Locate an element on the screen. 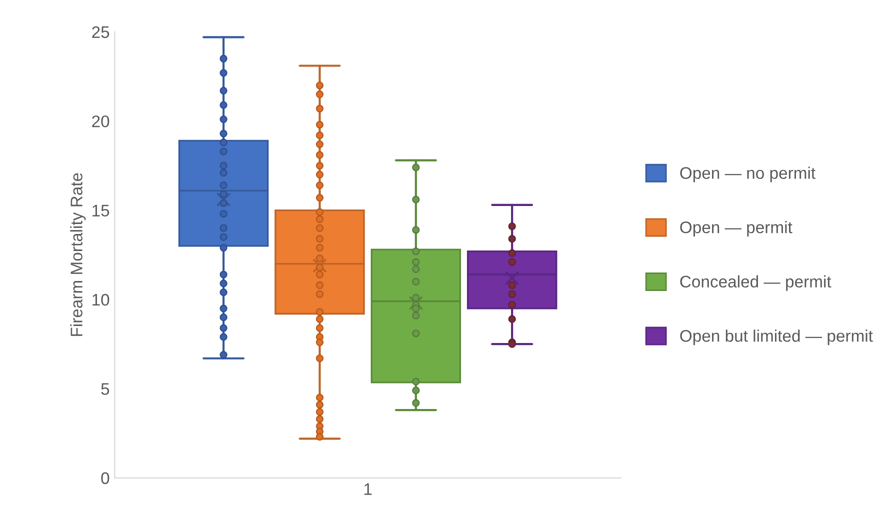 This screenshot has height=531, width=896. y-axis-title: Firearm Mortality Rate is located at coordinates (78, 254).